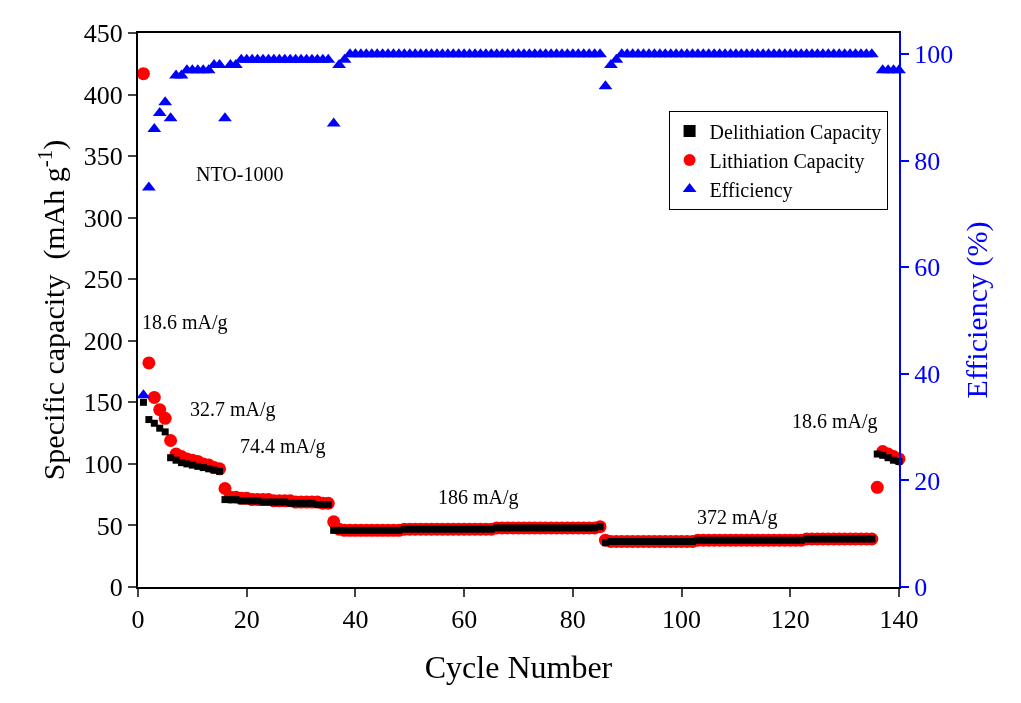  I want to click on y2-tick-label: 20, so click(927, 481).